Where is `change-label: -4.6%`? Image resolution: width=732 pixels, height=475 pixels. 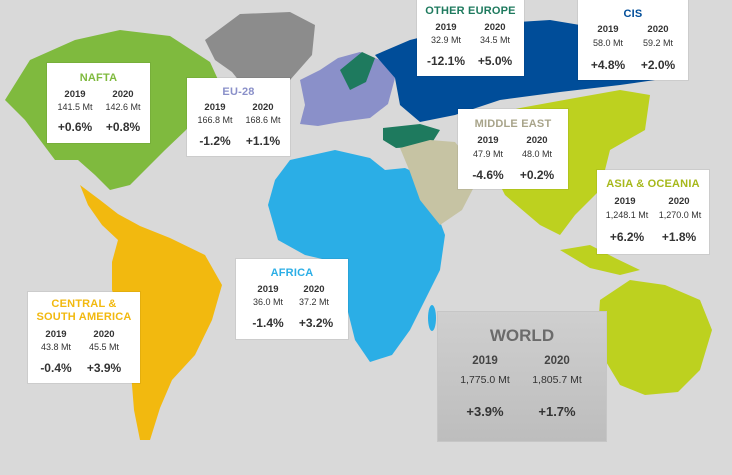
change-label: -4.6% is located at coordinates (488, 175).